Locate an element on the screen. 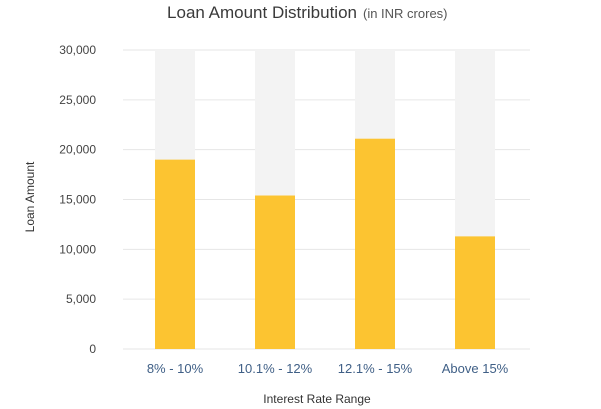 This screenshot has height=409, width=601. chart-subtitle: (in INR crores) is located at coordinates (405, 13).